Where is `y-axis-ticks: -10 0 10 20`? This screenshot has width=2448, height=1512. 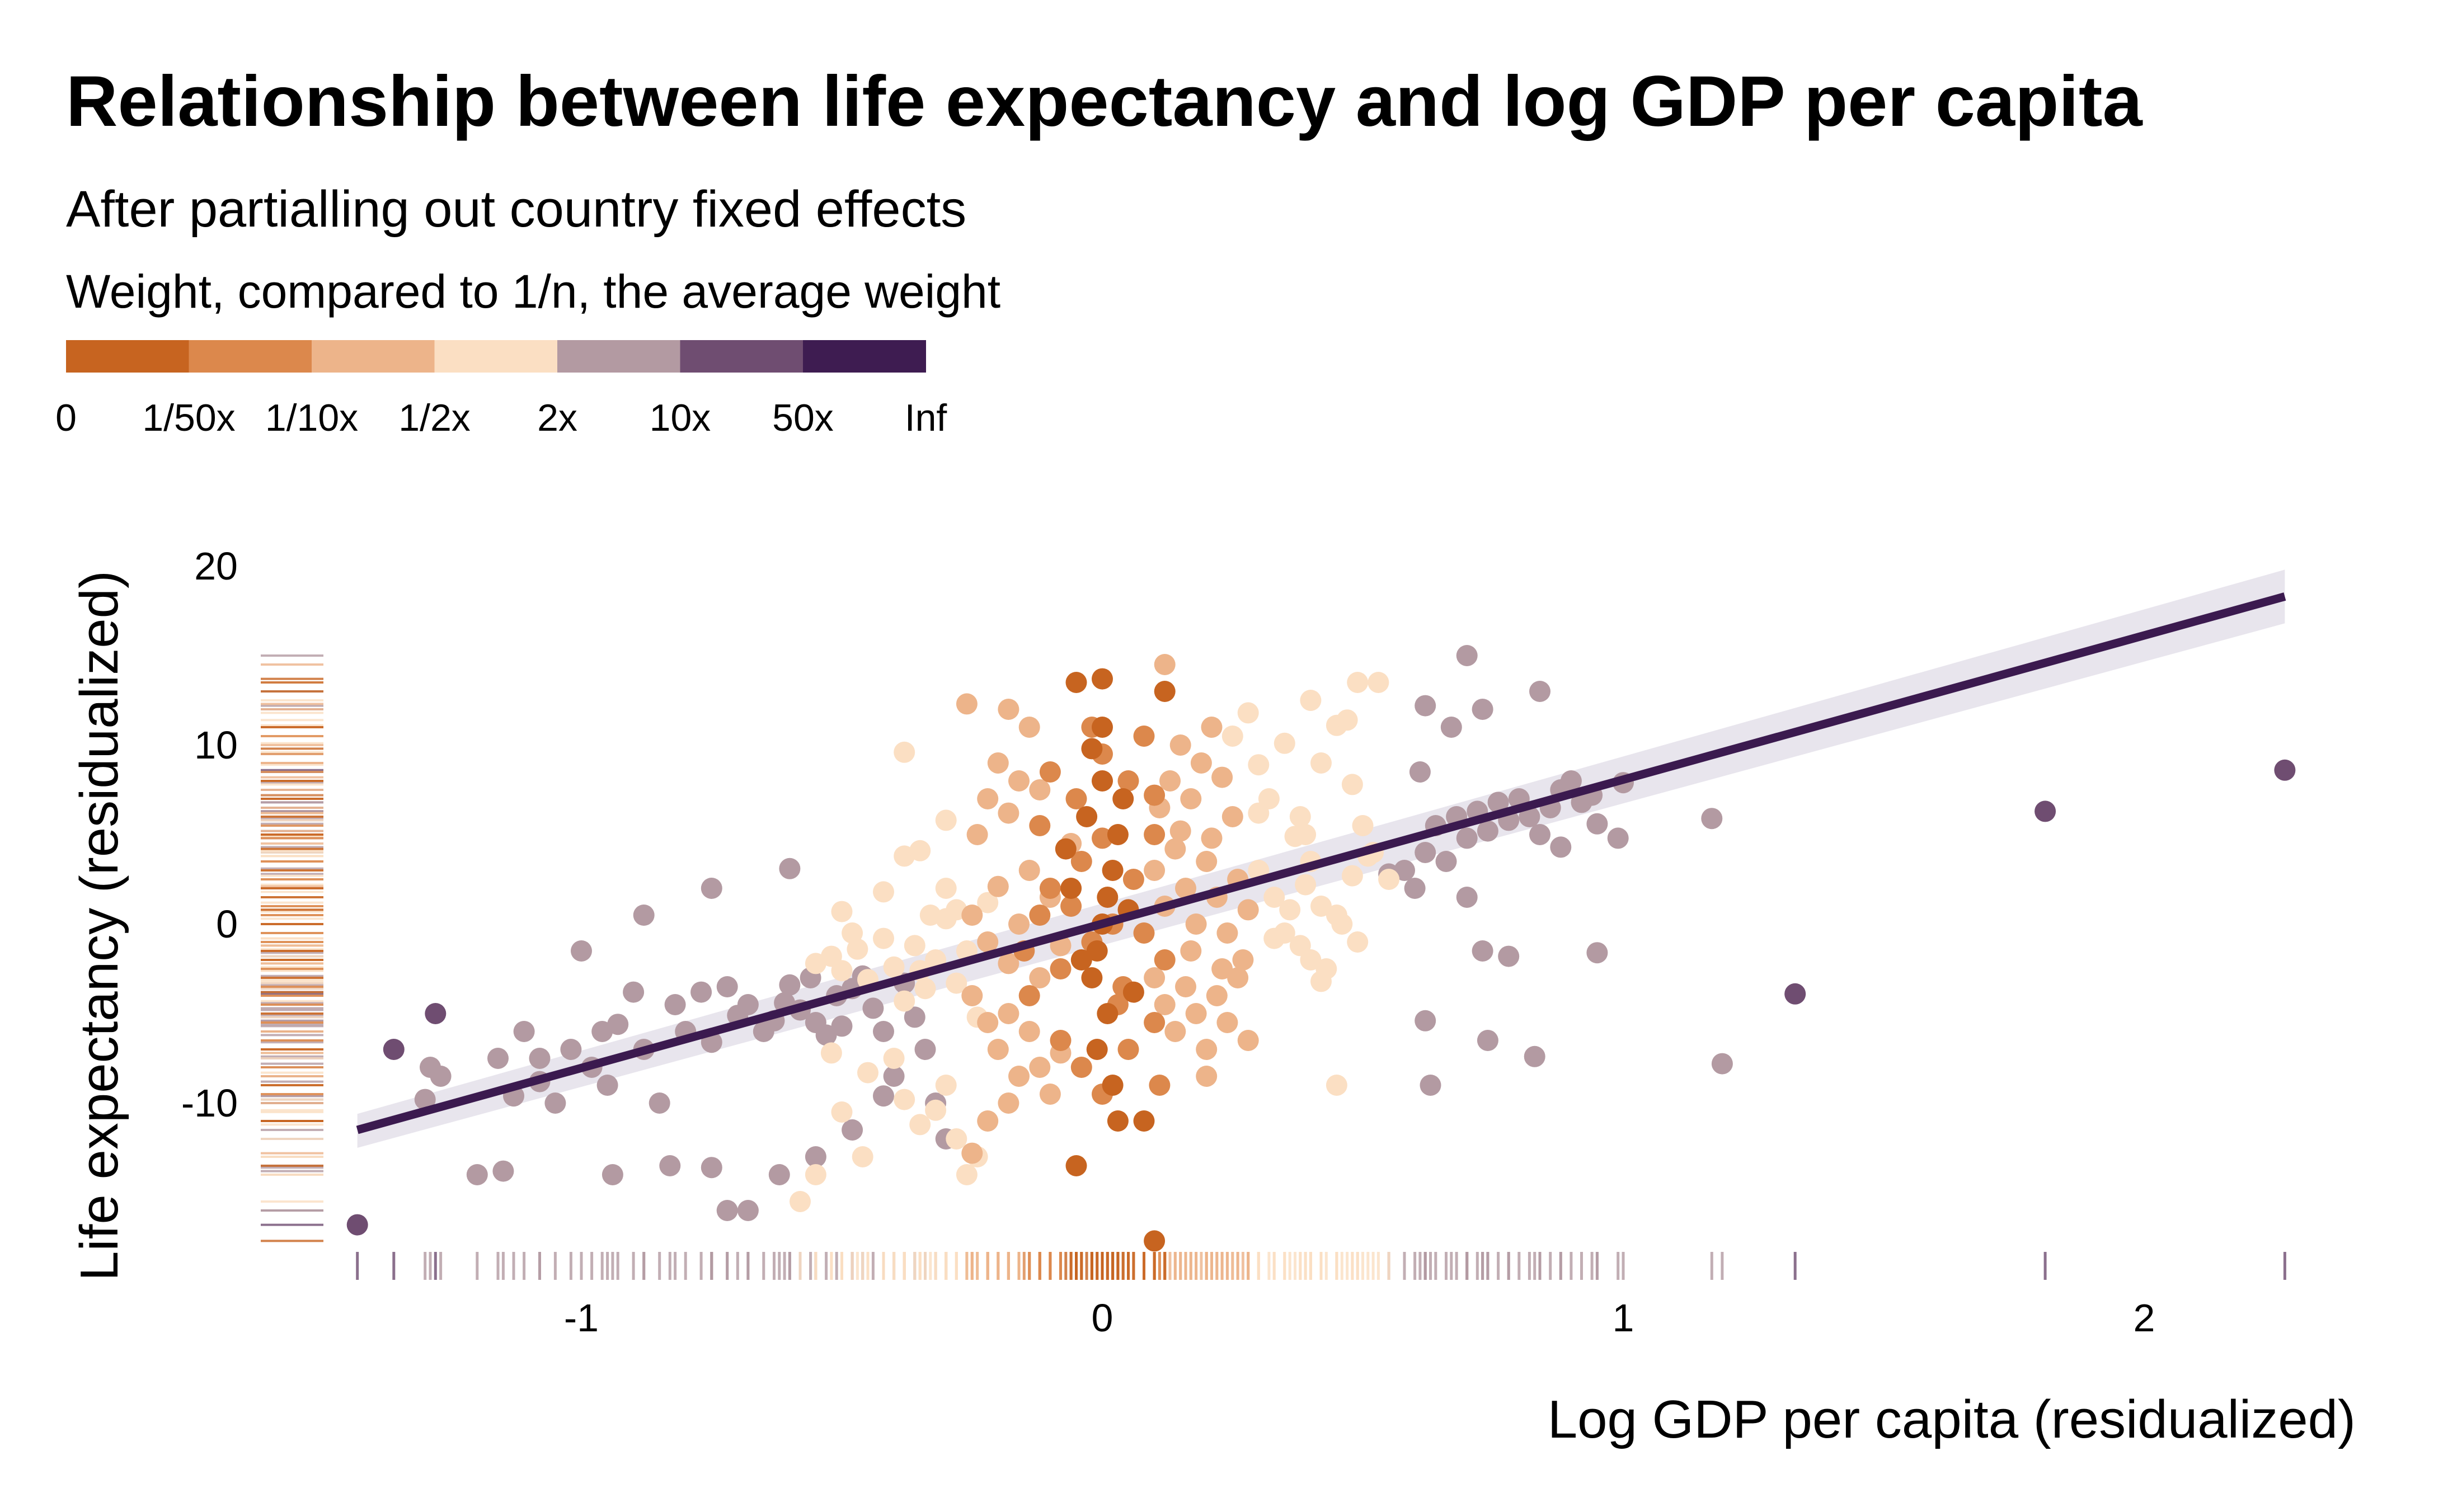 y-axis-ticks: -10 0 10 20 is located at coordinates (209, 835).